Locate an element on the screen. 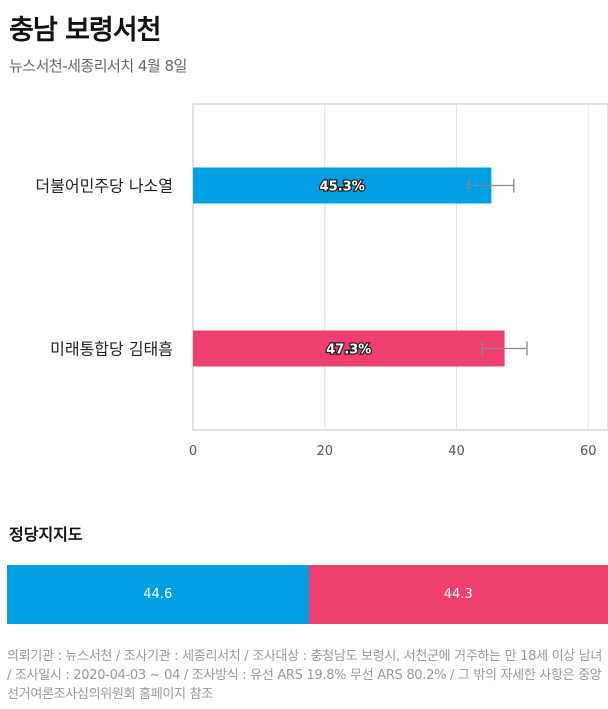 This screenshot has width=608, height=709. y-category-label: 미래통합당 김태흠 is located at coordinates (111, 349).